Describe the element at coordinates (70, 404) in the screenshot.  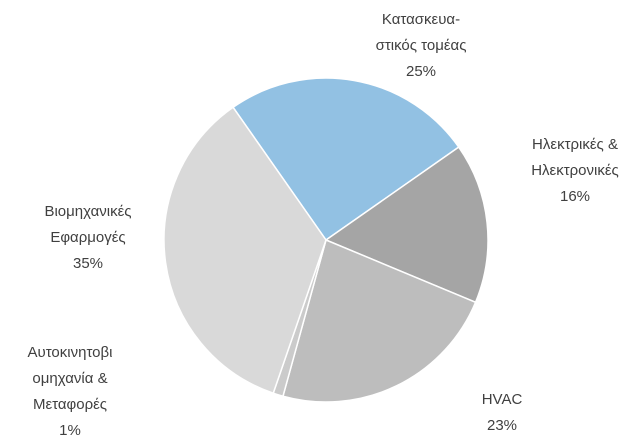
I see `slice-label: Μεταφορές` at that location.